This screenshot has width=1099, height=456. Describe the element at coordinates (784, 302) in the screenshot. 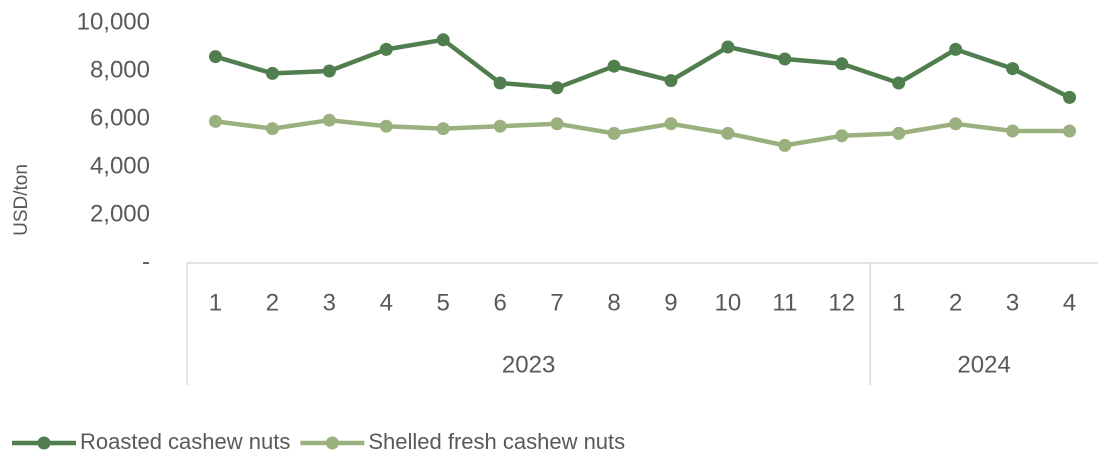

I see `x-tick-label: 11` at that location.